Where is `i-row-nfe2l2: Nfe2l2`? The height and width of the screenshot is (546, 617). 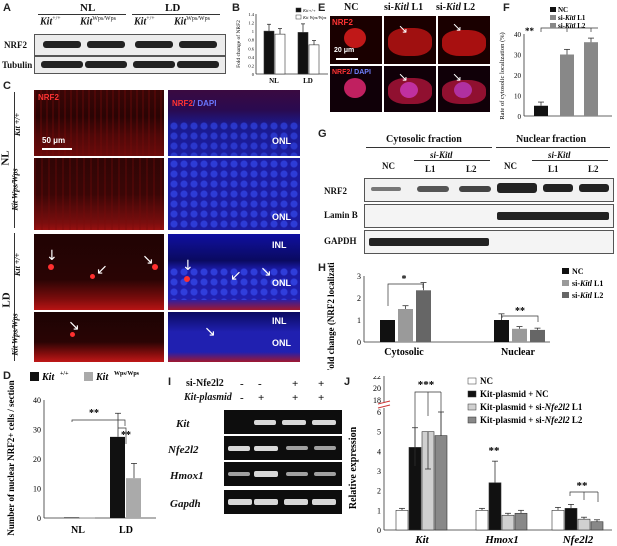 i-row-nfe2l2: Nfe2l2 is located at coordinates (183, 450).